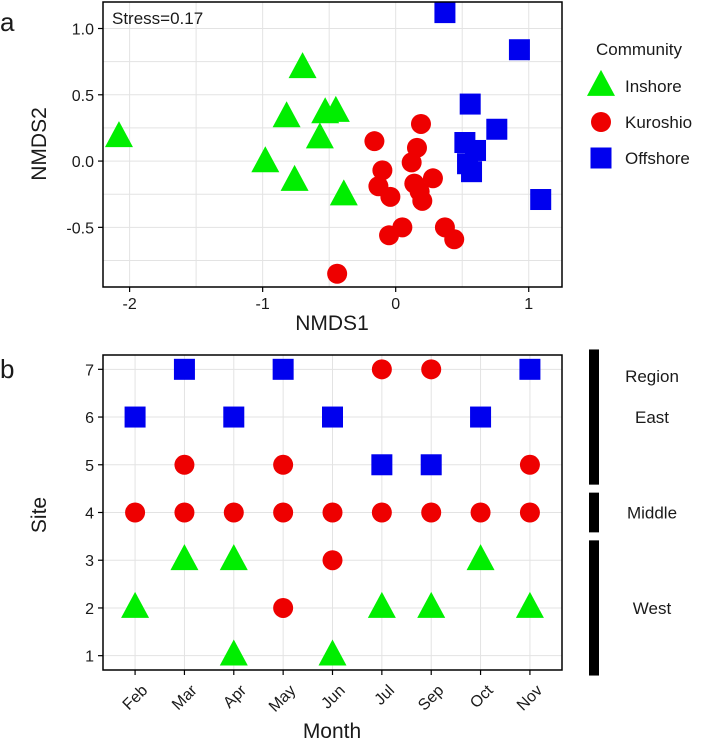 The height and width of the screenshot is (743, 702). What do you see at coordinates (84, 129) in the screenshot?
I see `panel-a-y-axis: -0.5 0.0 0.5 1.0` at bounding box center [84, 129].